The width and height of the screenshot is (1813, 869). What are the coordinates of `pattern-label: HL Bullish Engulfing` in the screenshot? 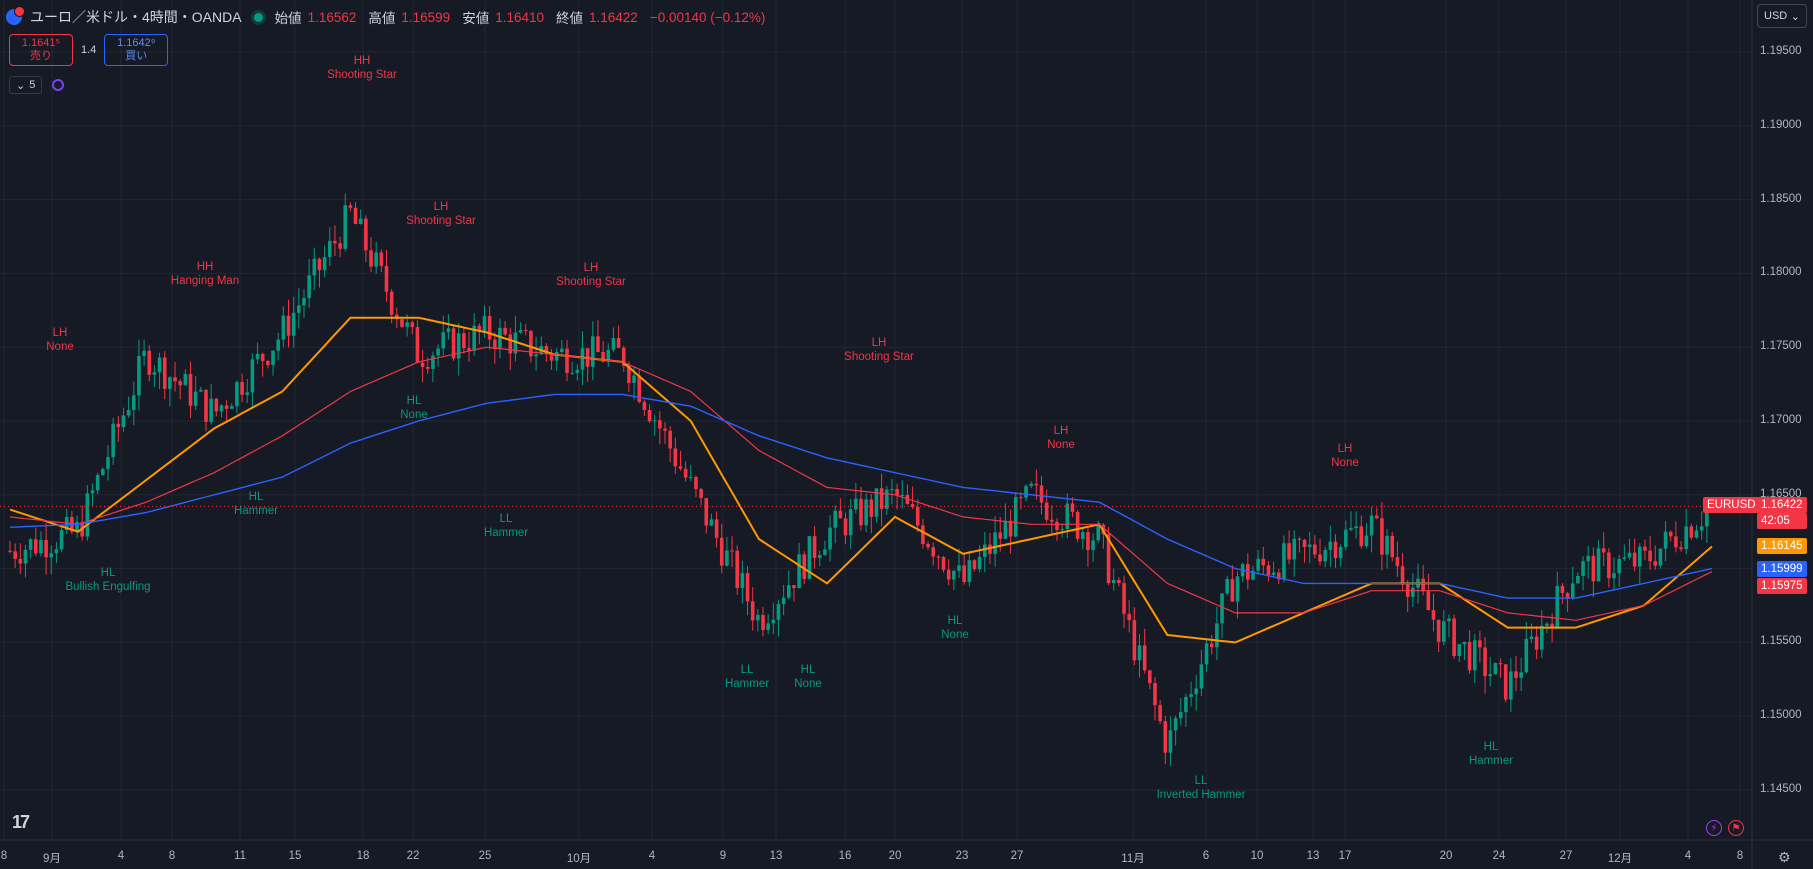 It's located at (107, 580).